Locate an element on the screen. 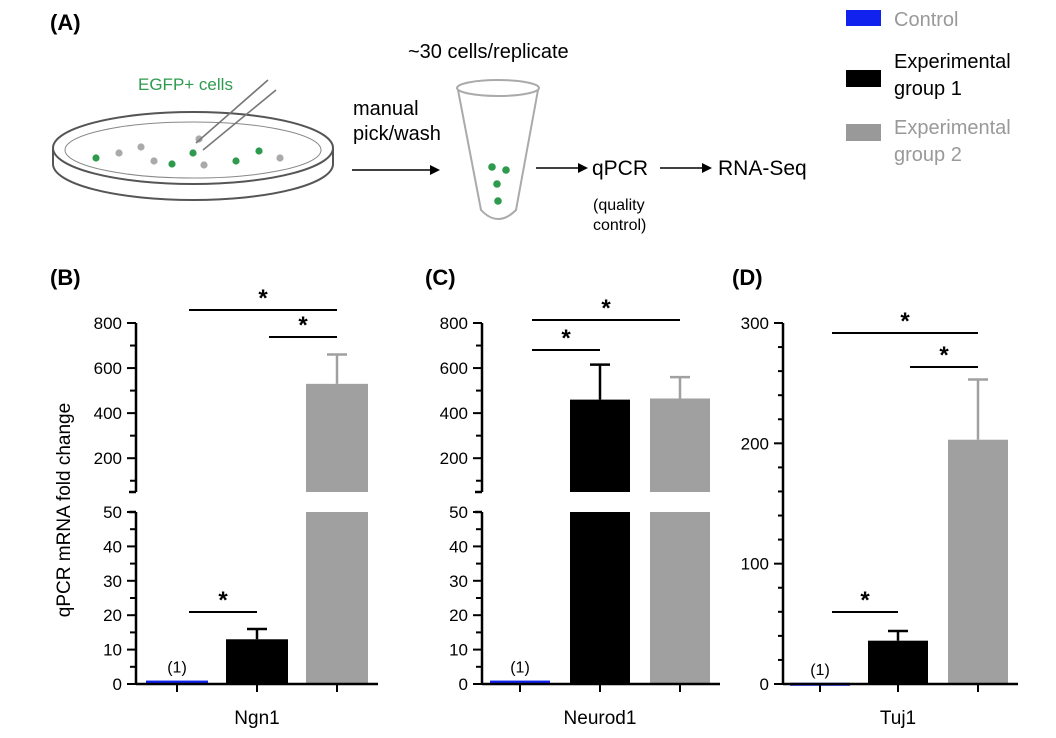 The height and width of the screenshot is (738, 1056). chart-d: (1) 0 100 200 300 Tuj1 * * * is located at coordinates (879, 518).